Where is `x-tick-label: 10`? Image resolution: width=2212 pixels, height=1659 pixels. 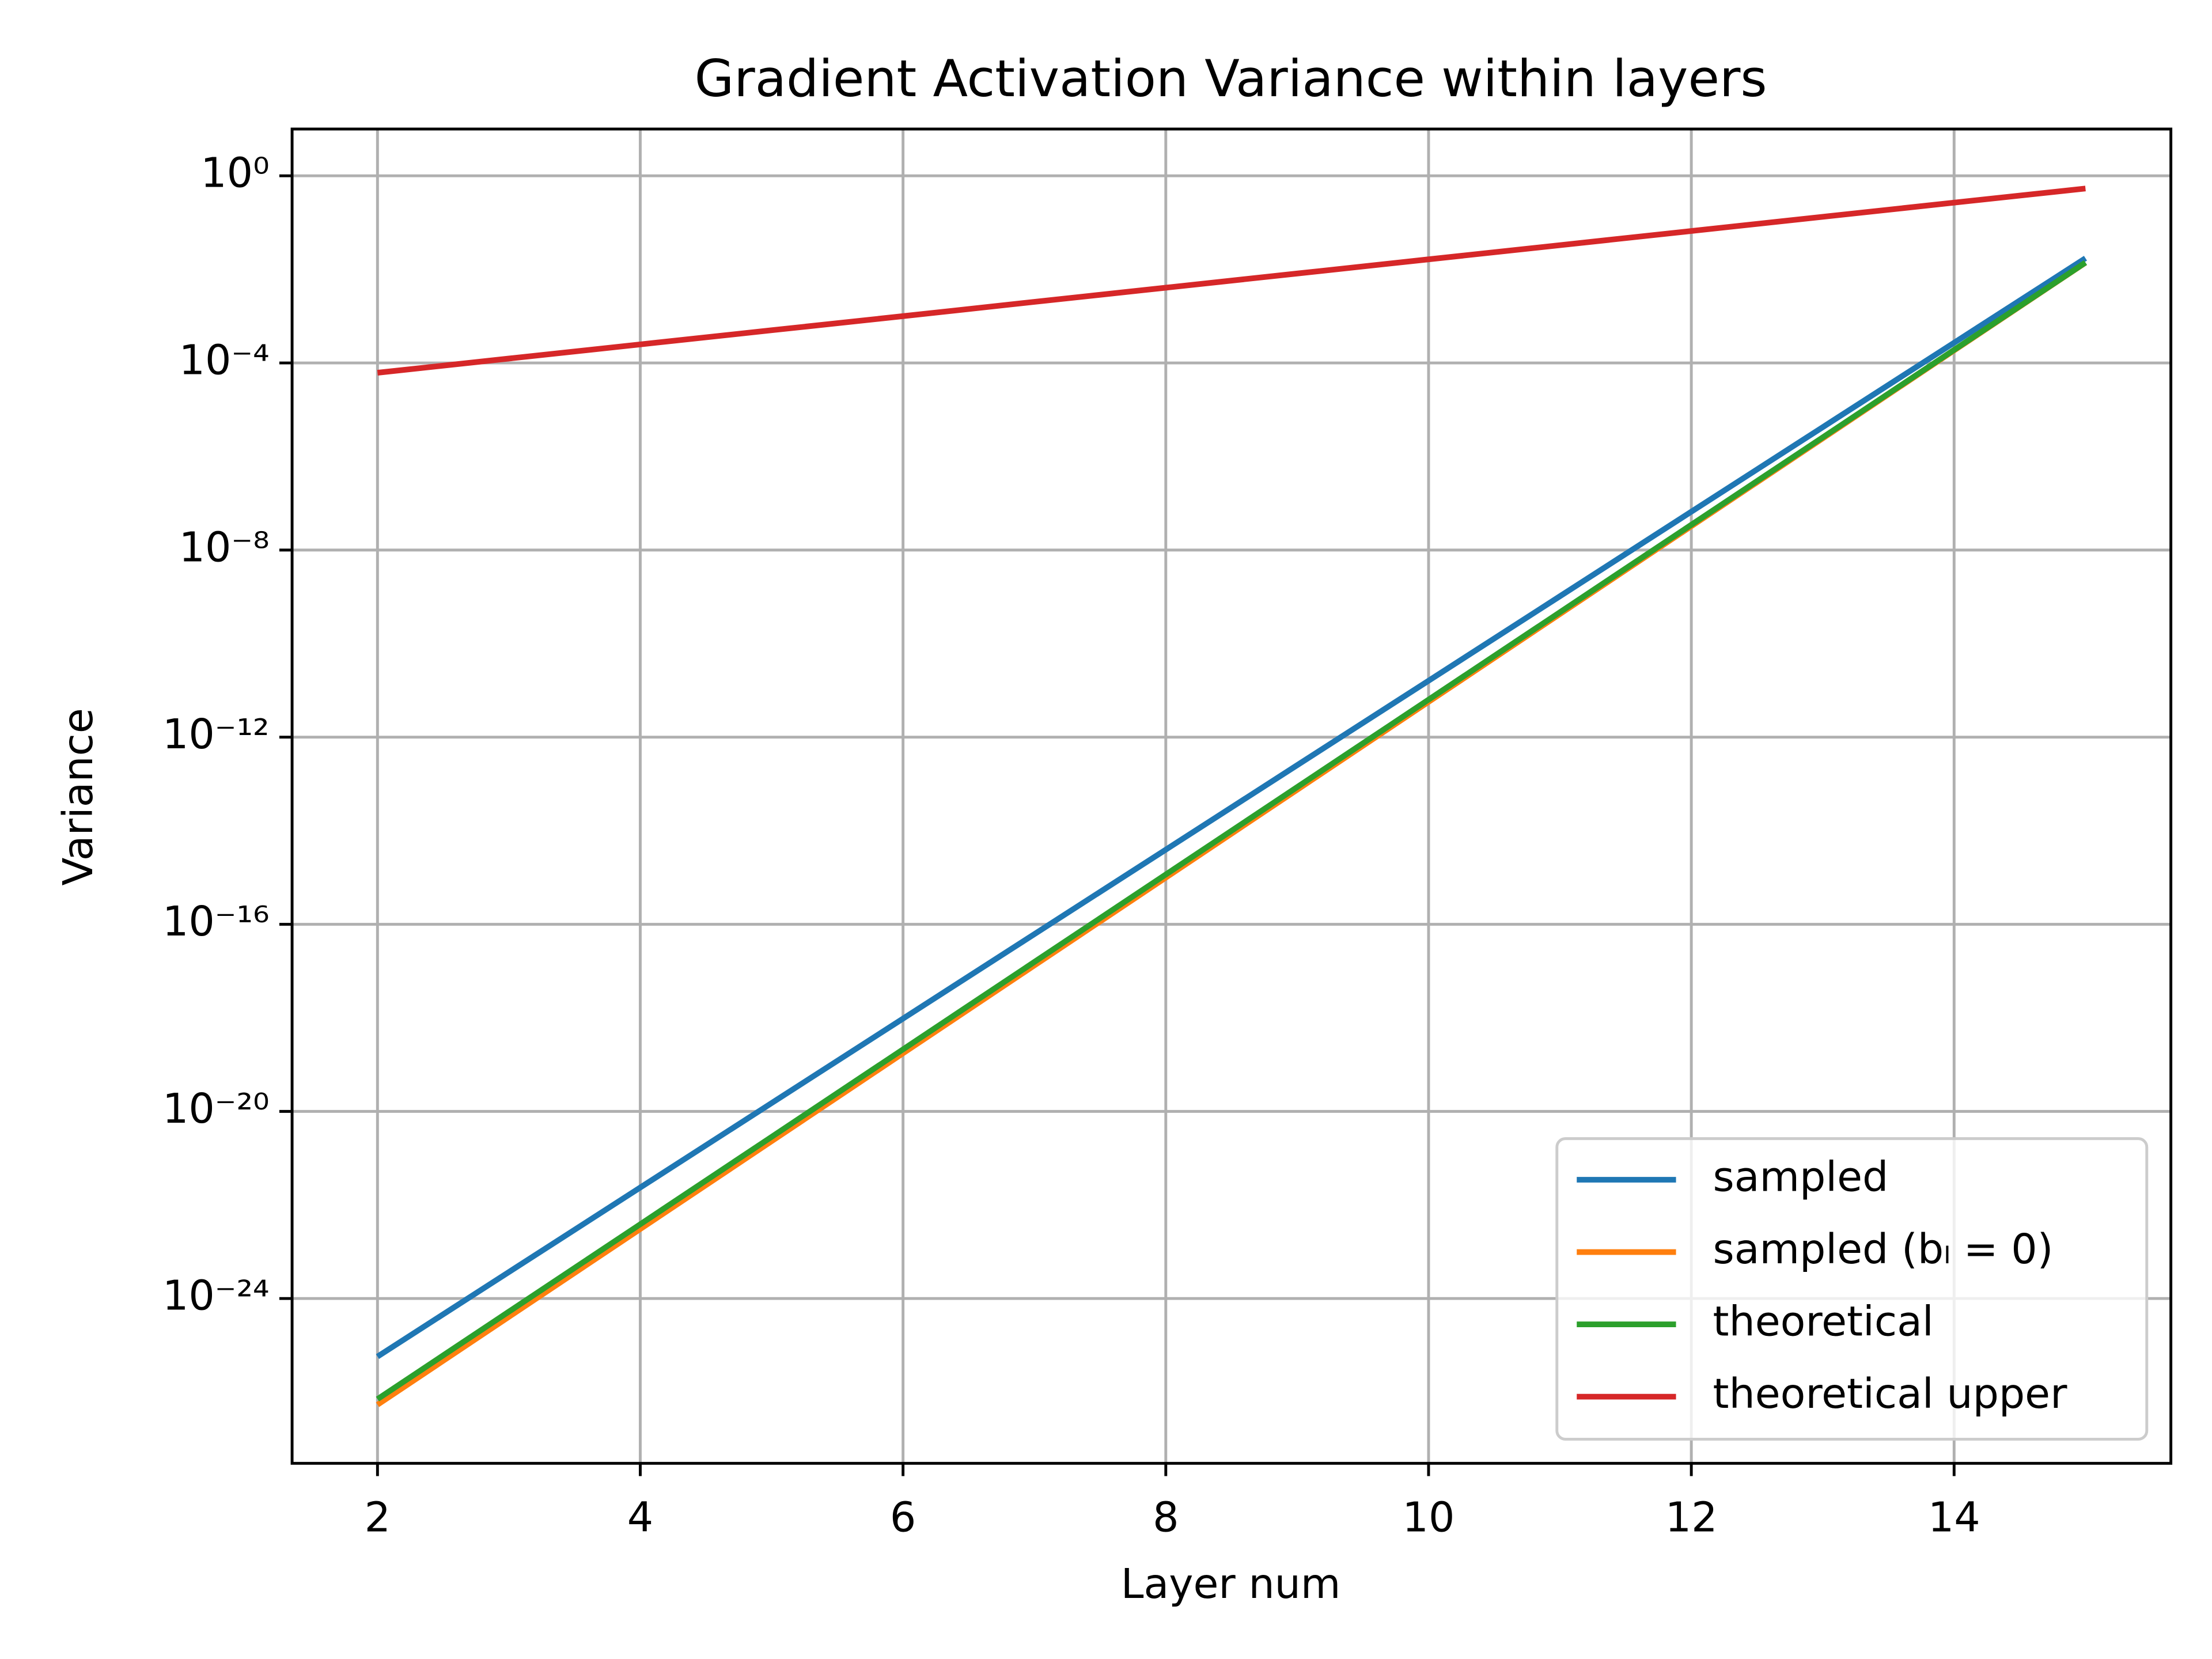
x-tick-label: 10 is located at coordinates (1429, 1517).